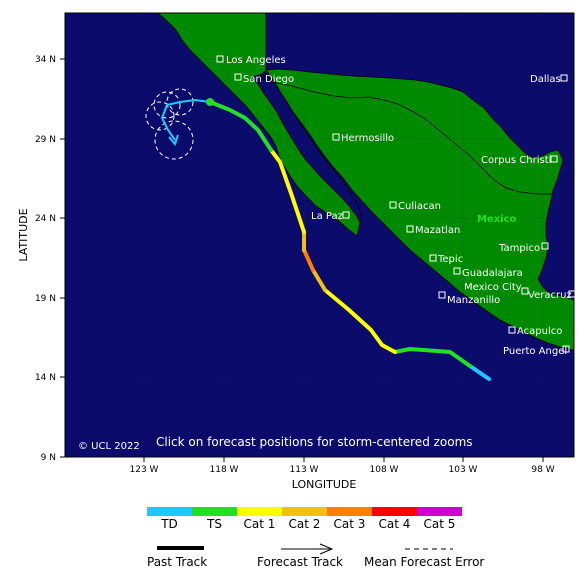 The height and width of the screenshot is (581, 580). I want to click on city-puerto-angel: Puerto Angel, so click(536, 351).